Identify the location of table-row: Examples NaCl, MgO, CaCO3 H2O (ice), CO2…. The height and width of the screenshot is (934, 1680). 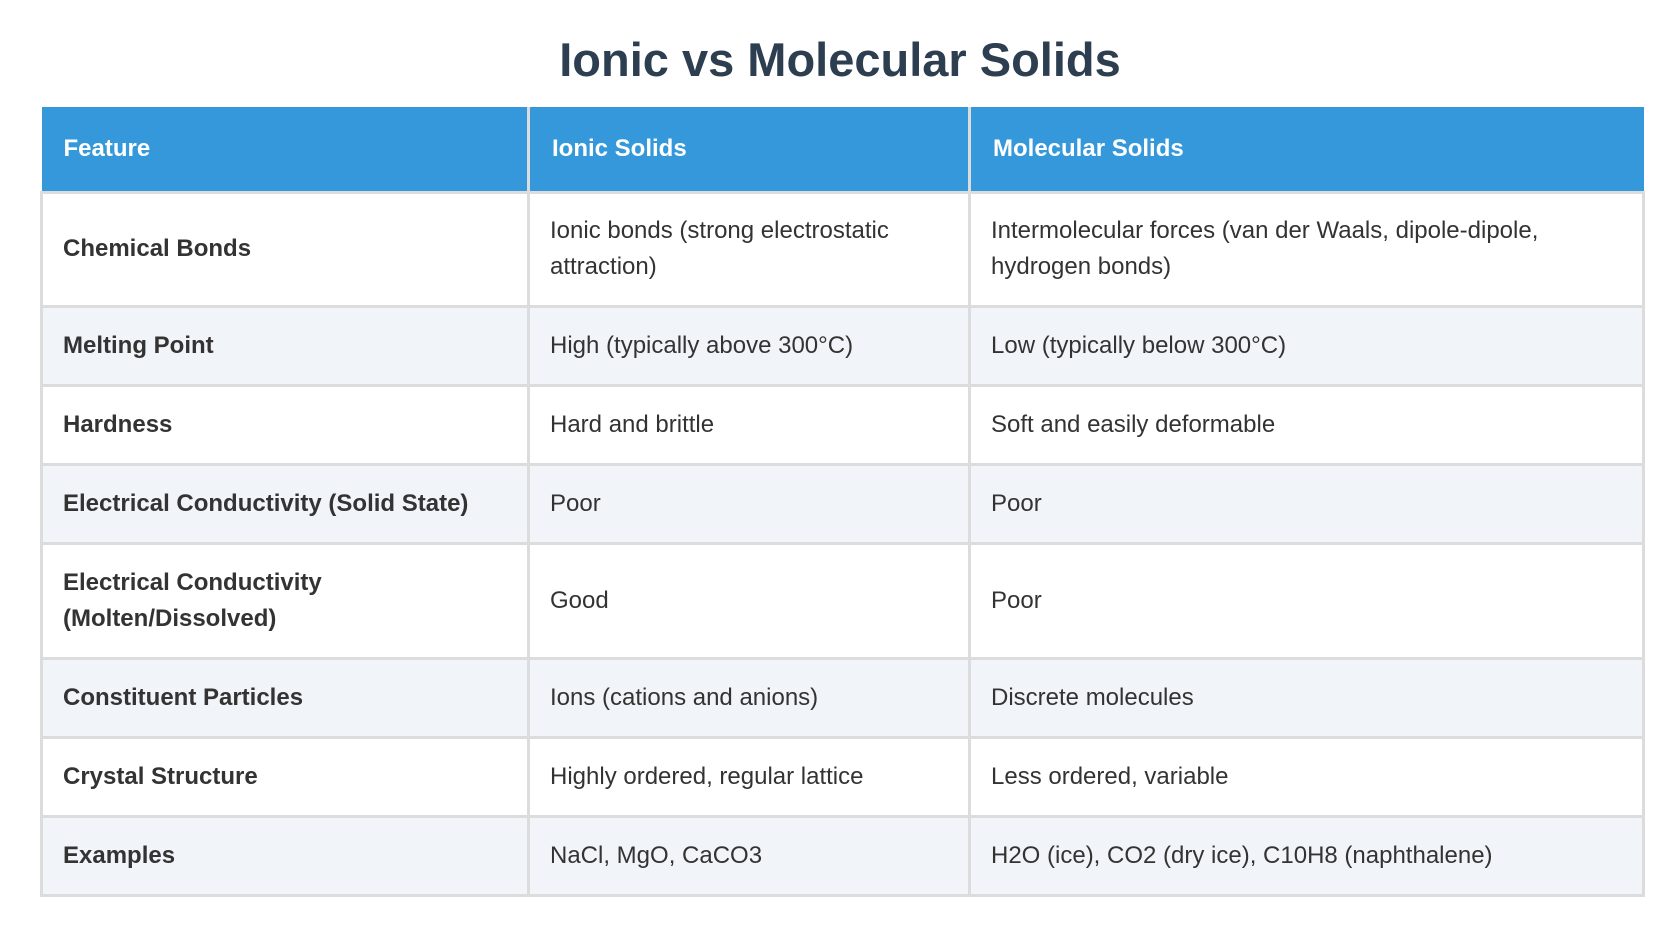
(842, 855).